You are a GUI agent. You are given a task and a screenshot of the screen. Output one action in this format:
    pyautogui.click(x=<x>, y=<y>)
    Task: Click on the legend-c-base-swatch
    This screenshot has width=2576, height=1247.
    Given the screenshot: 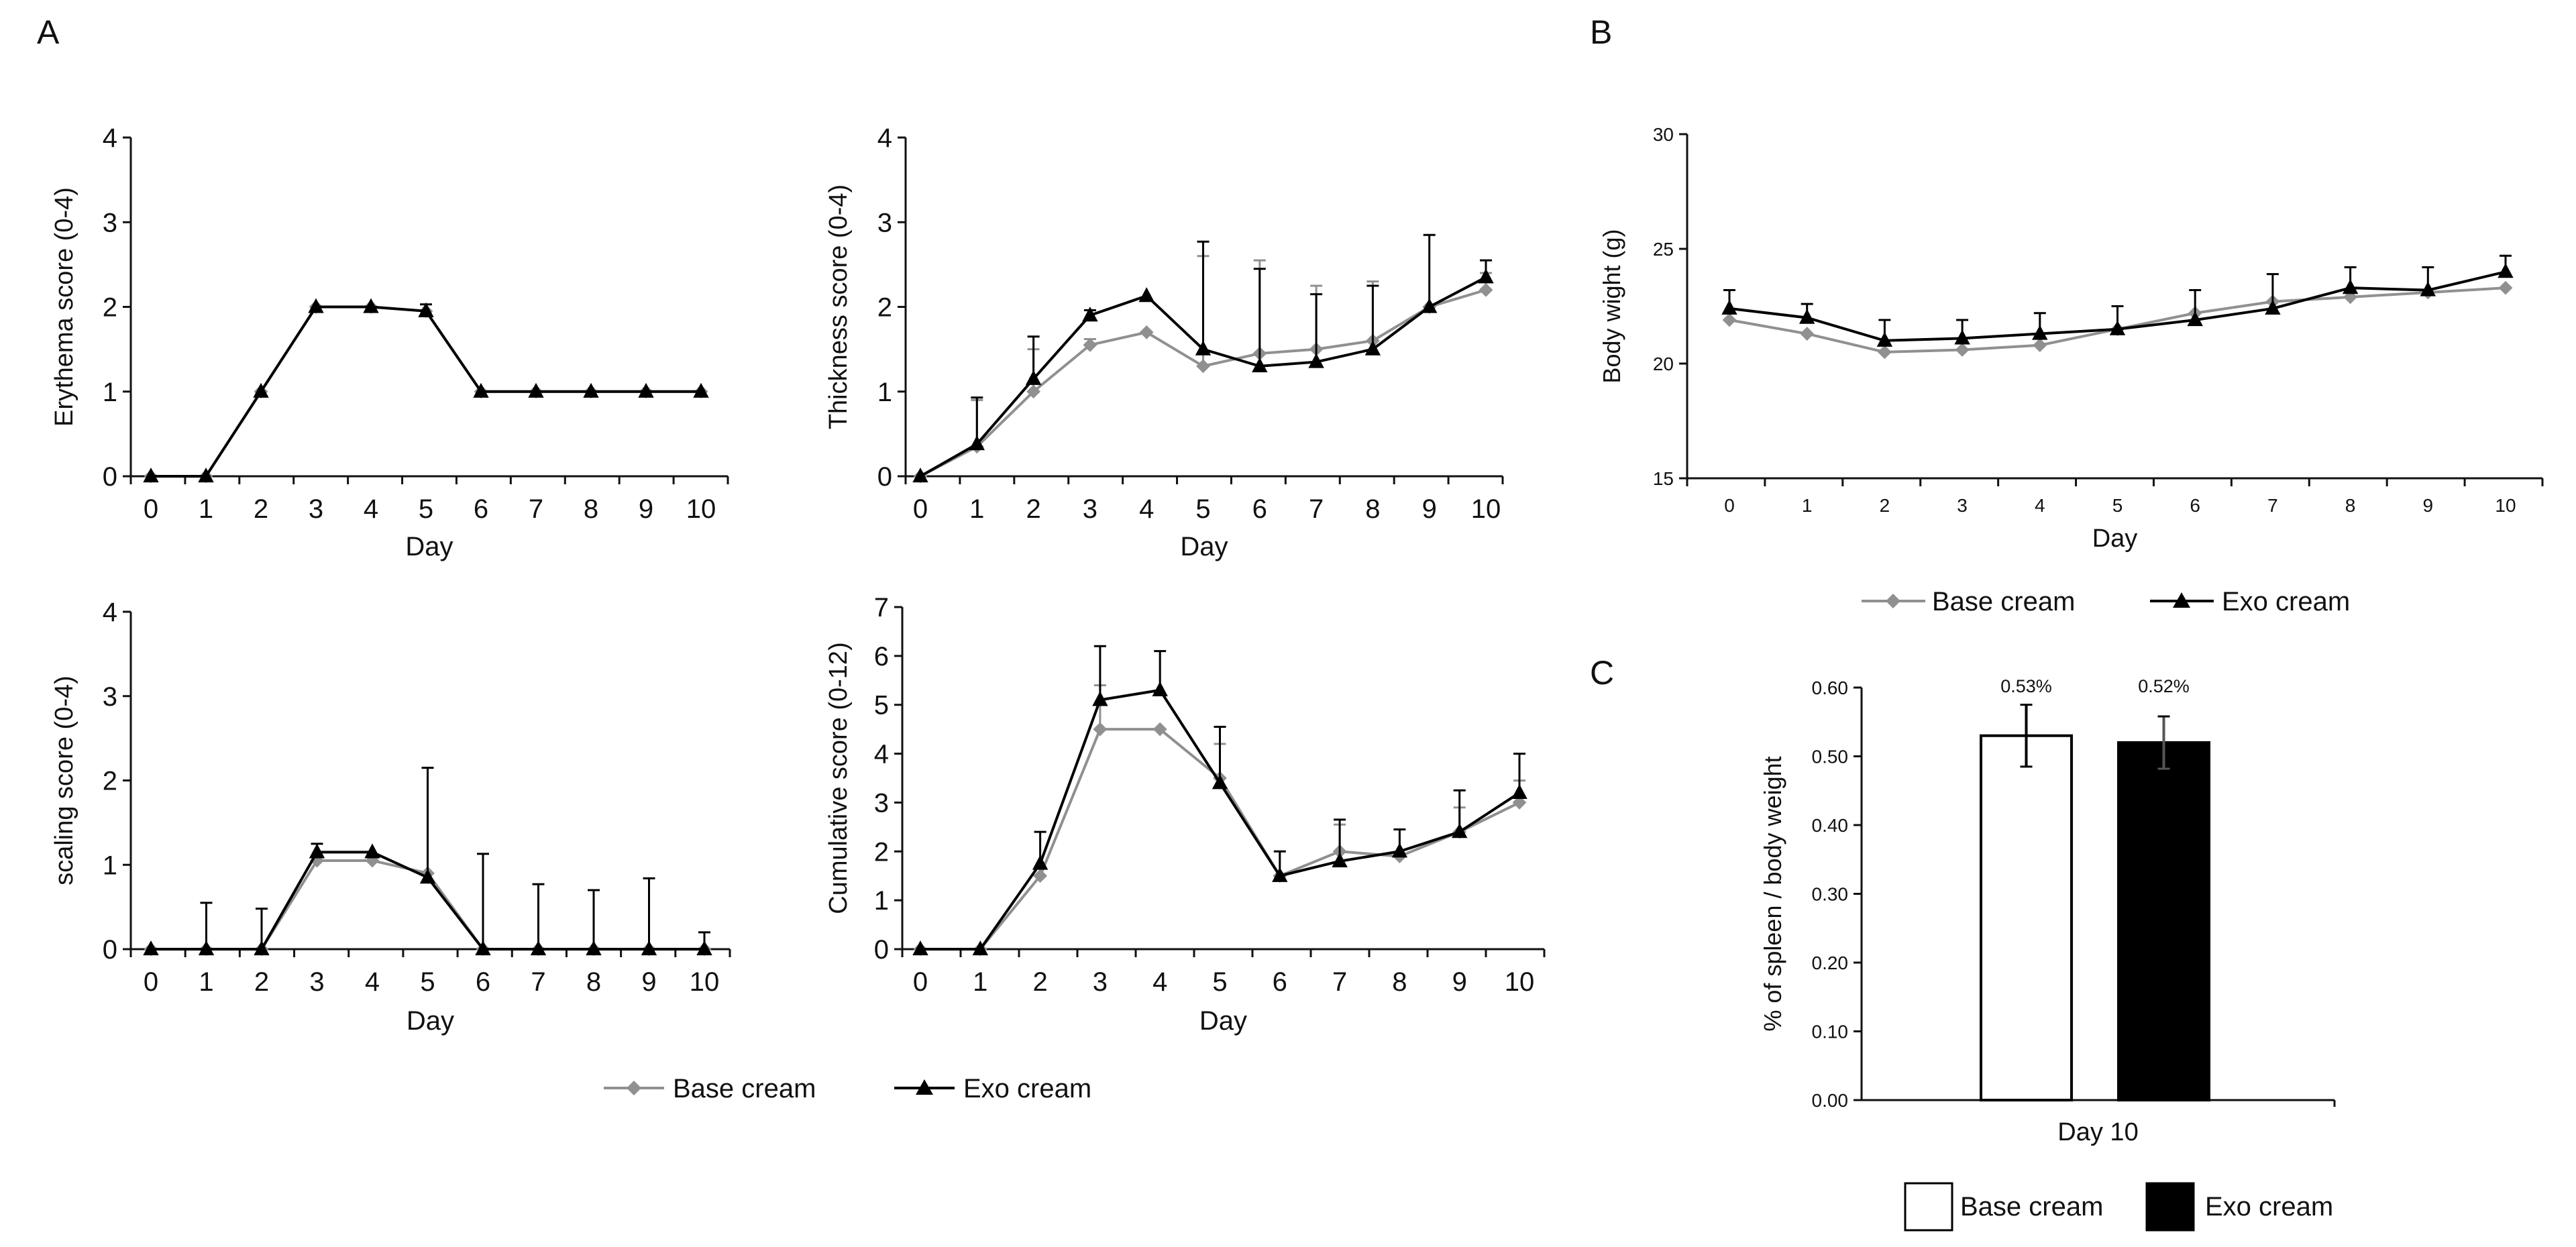 What is the action you would take?
    pyautogui.click(x=1928, y=1207)
    